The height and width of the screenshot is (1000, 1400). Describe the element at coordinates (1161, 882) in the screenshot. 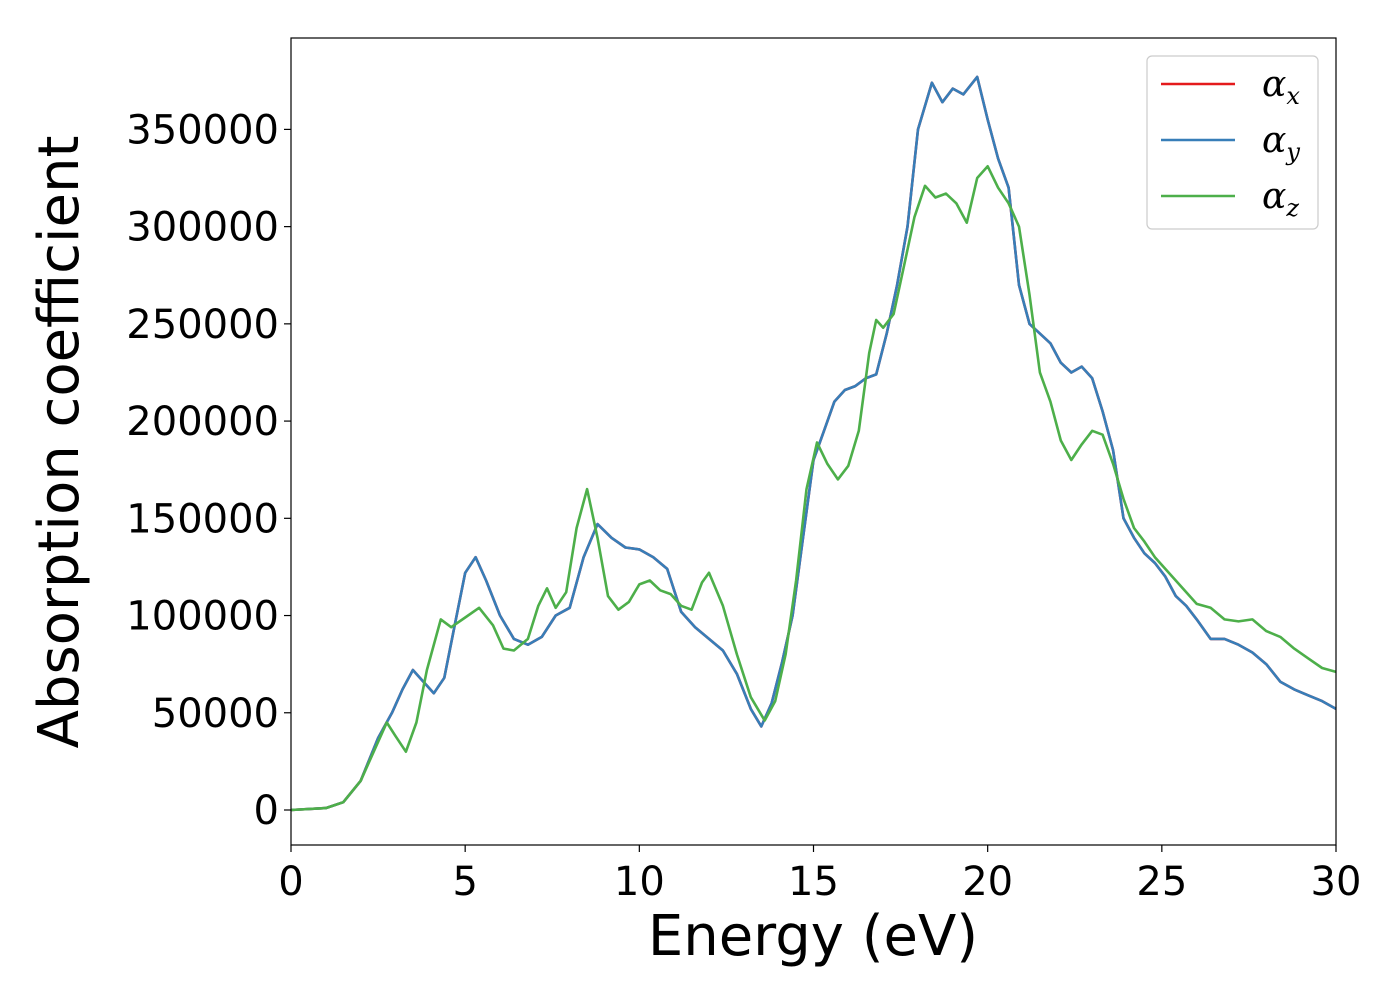

I see `x-tick-label: 25` at that location.